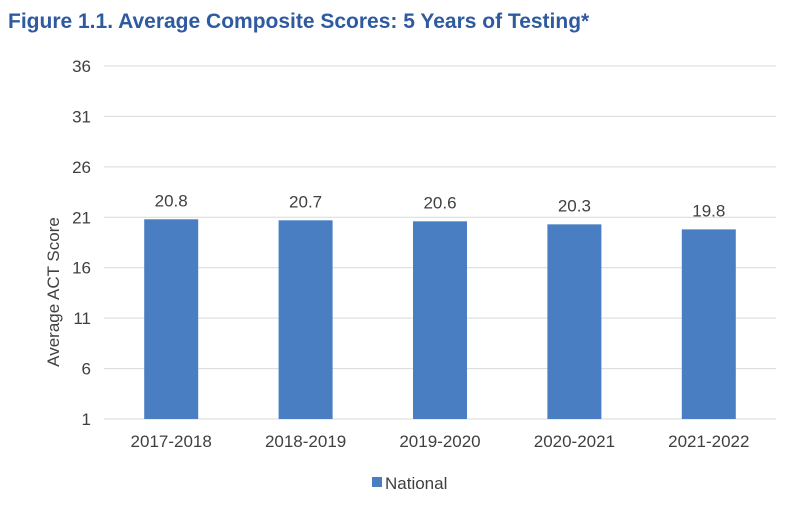 The width and height of the screenshot is (809, 517). I want to click on x-tick-label-2019-2020: 2019-2020, so click(439, 441).